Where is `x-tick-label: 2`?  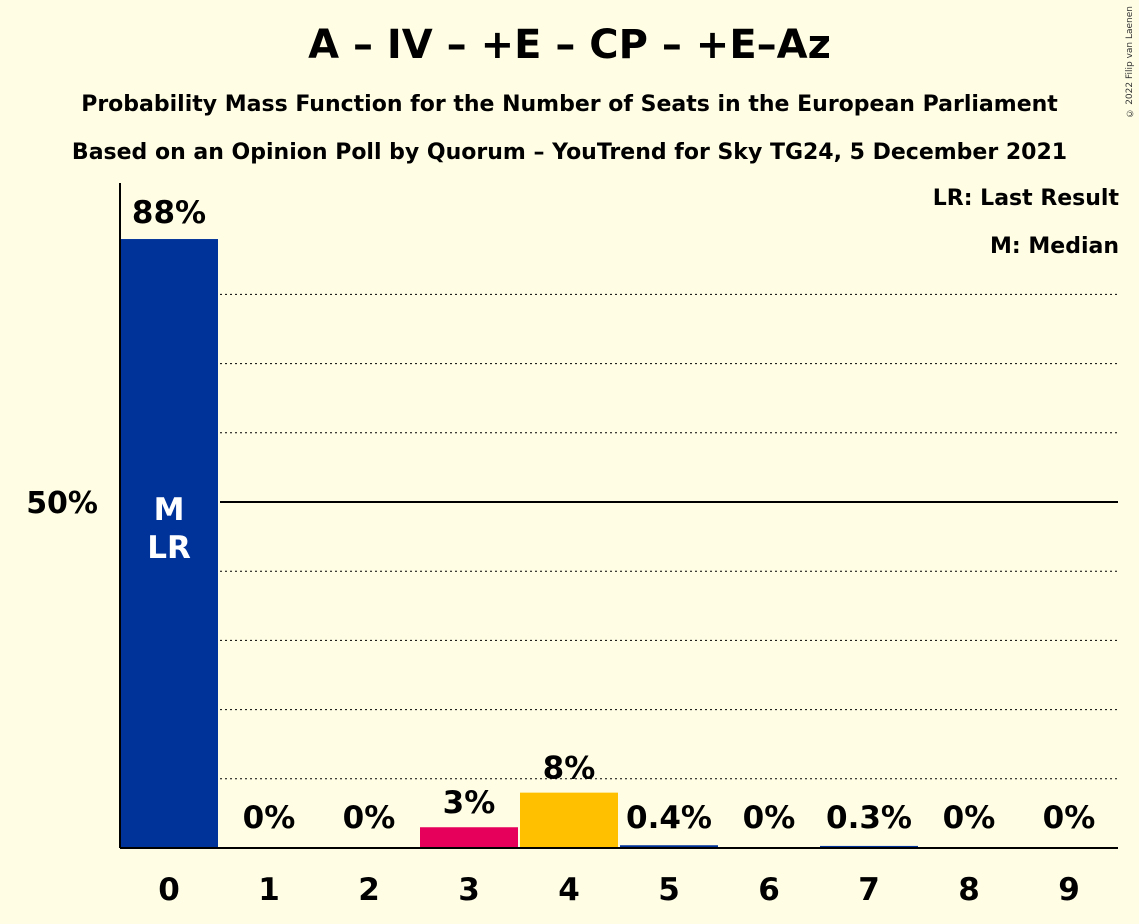
x-tick-label: 2 is located at coordinates (369, 890).